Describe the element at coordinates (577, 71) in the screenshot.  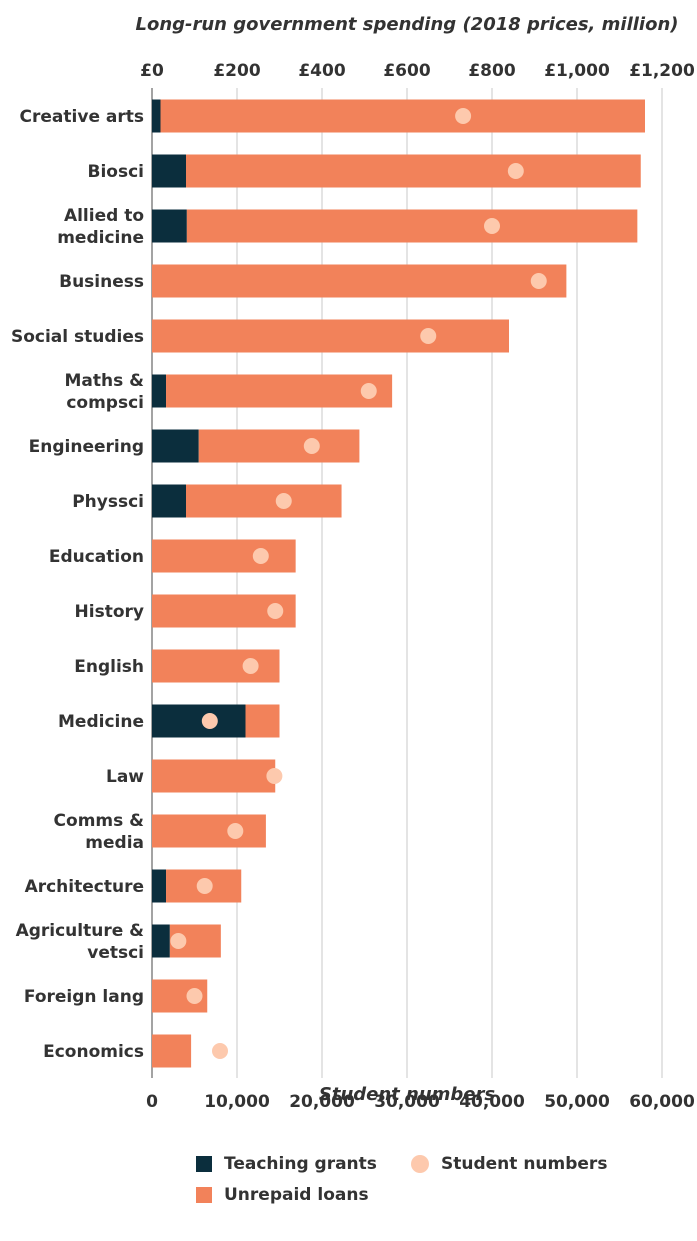
I see `top-tick-label: £1,000` at that location.